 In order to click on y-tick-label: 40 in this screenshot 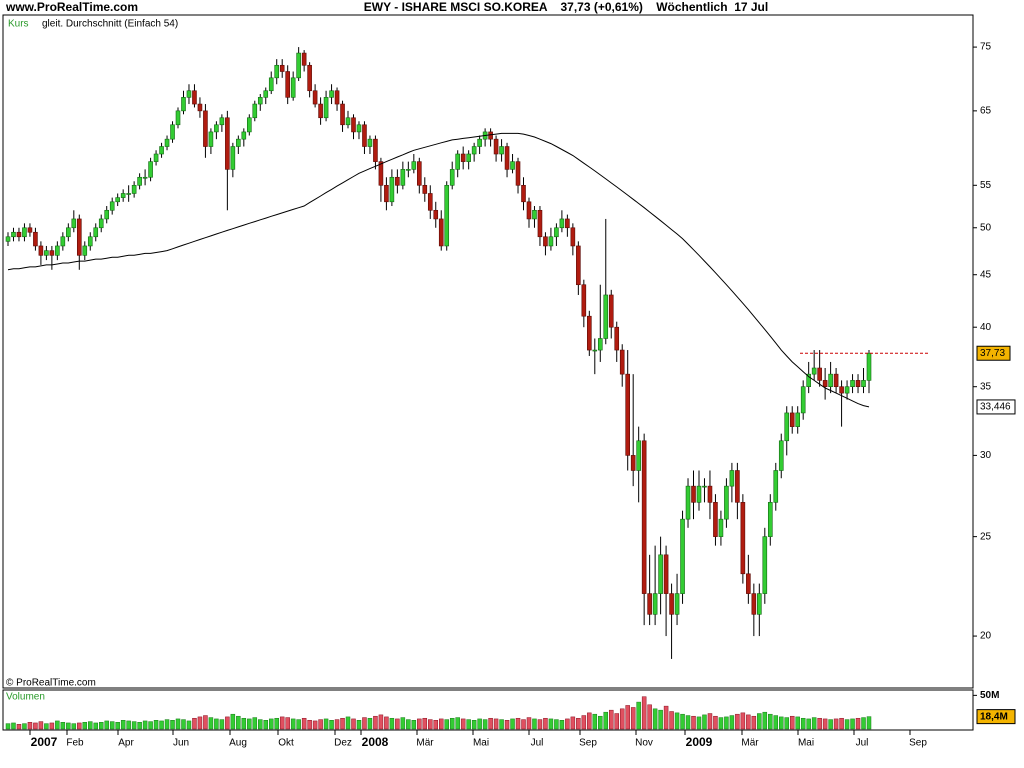, I will do `click(986, 327)`.